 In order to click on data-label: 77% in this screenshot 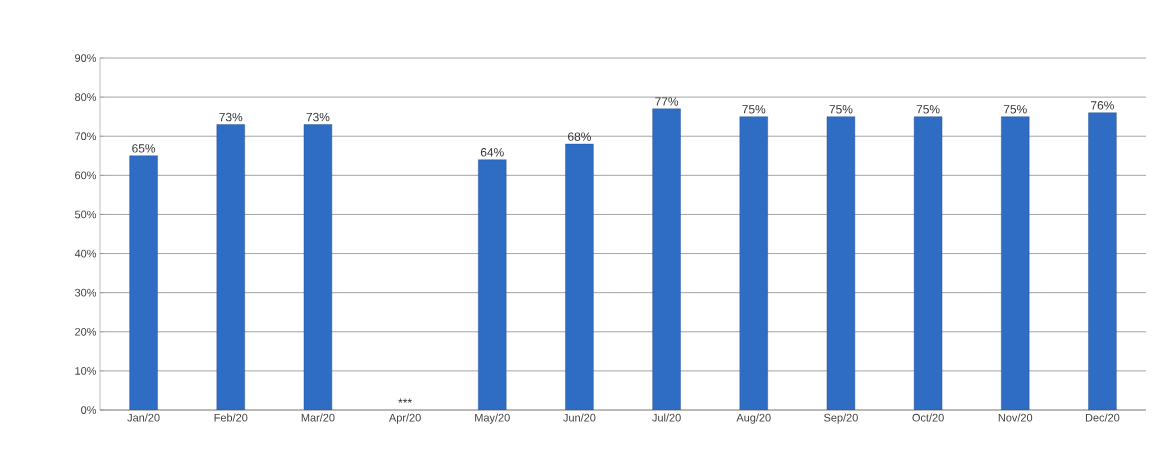, I will do `click(667, 101)`.